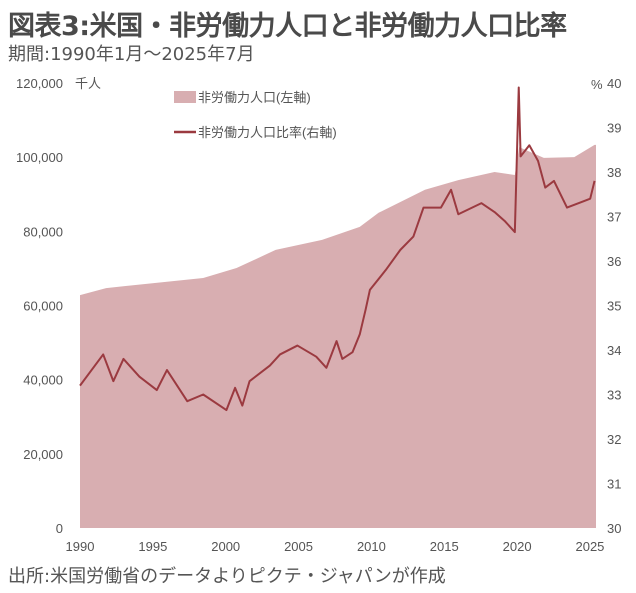 This screenshot has width=636, height=593. I want to click on right-tick-label: 33, so click(614, 395).